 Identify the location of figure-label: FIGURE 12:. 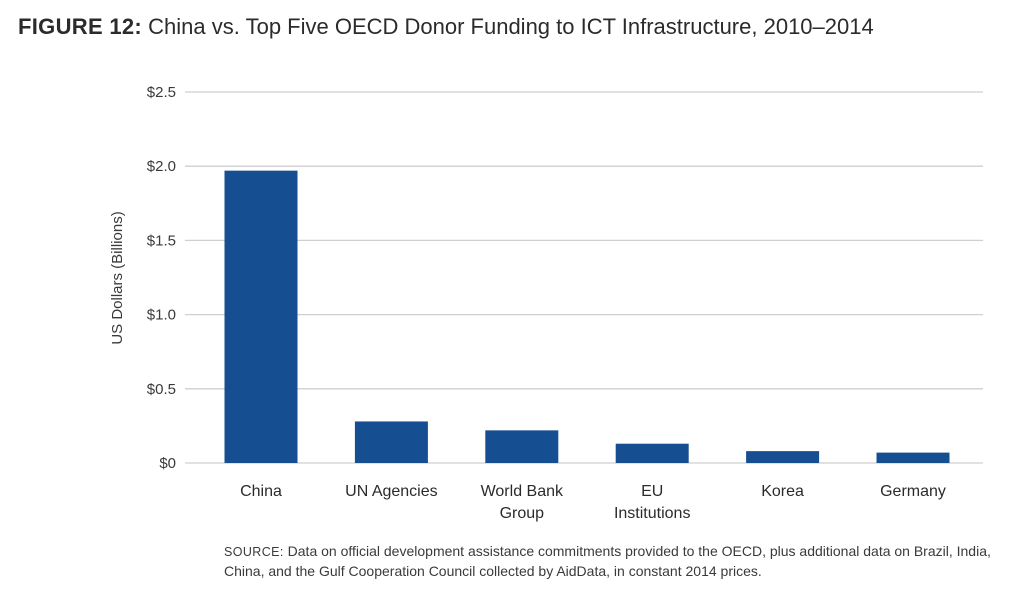
(80, 26).